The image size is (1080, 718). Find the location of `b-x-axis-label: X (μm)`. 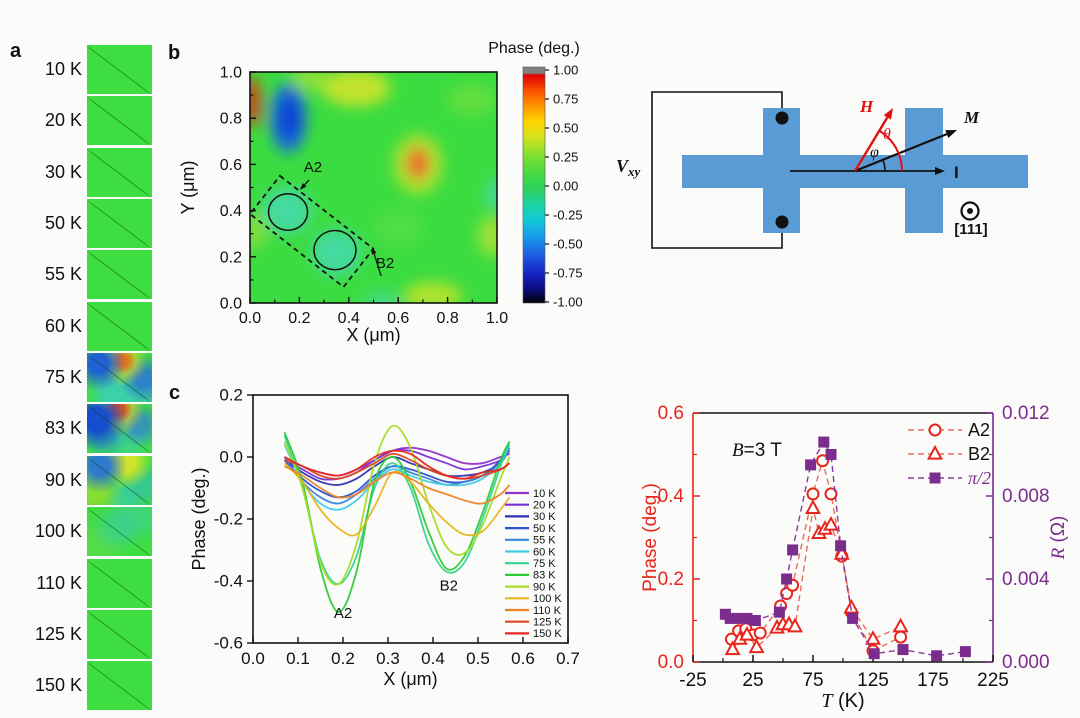

b-x-axis-label: X (μm) is located at coordinates (373, 335).